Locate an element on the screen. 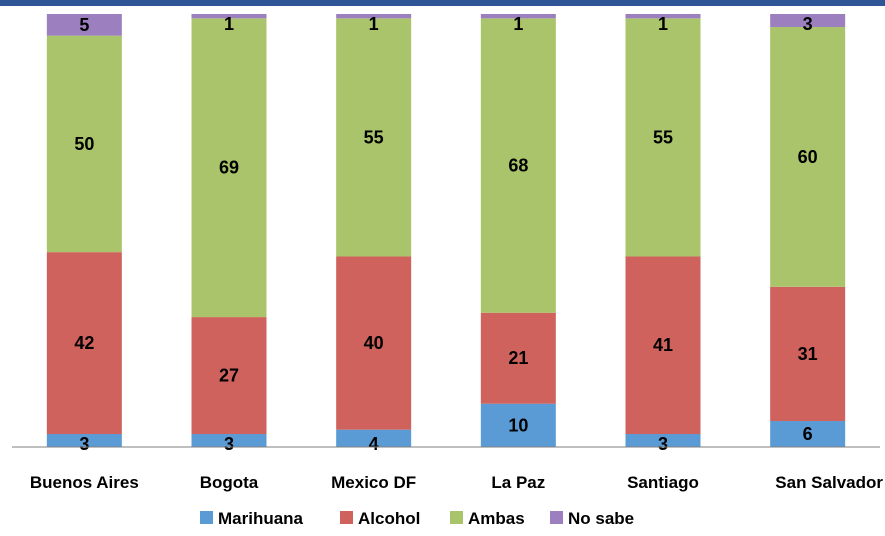 The image size is (885, 536). legend-label-marihuana: Marihuana is located at coordinates (261, 518).